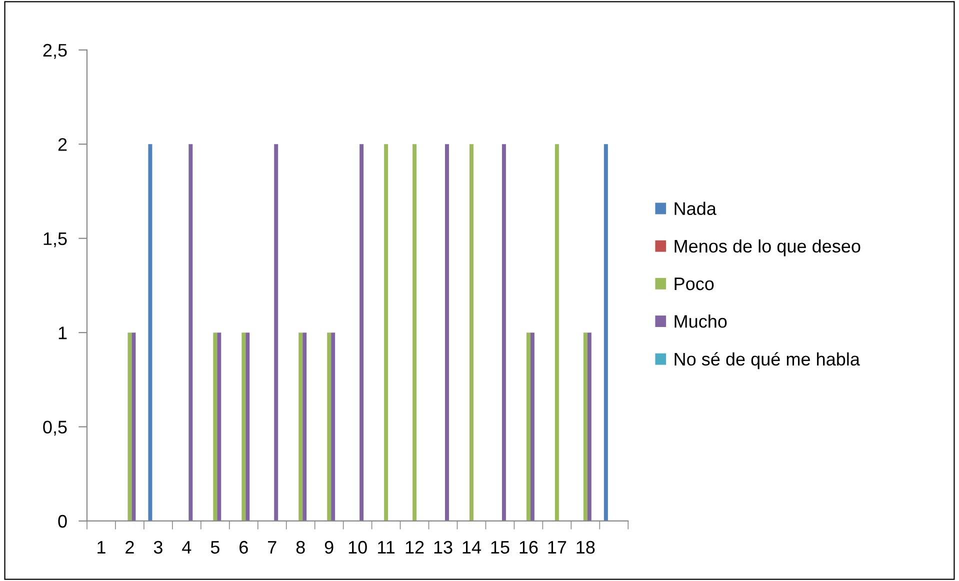 The image size is (959, 581). I want to click on x-tick-label: 7, so click(272, 547).